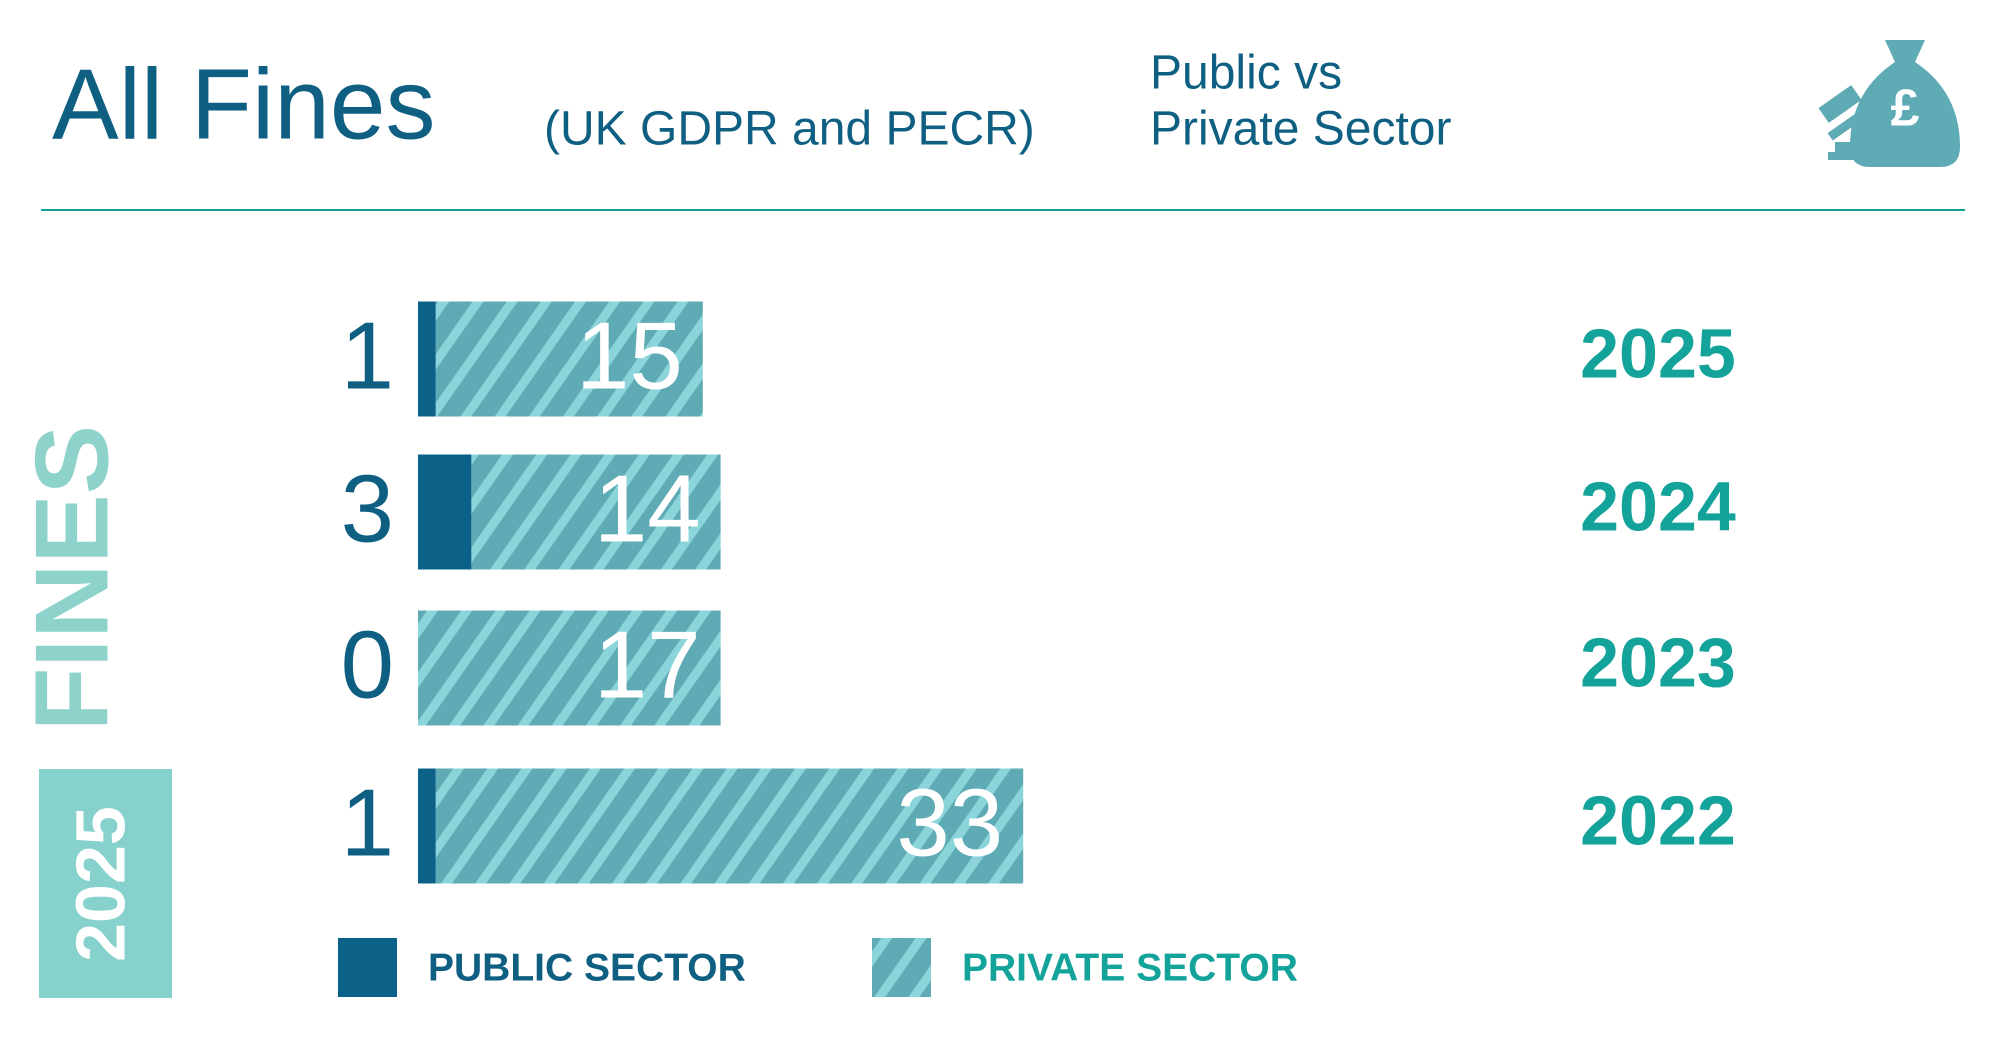 This screenshot has width=2000, height=1050. What do you see at coordinates (1130, 967) in the screenshot?
I see `legend-label: PRIVATE SECTOR` at bounding box center [1130, 967].